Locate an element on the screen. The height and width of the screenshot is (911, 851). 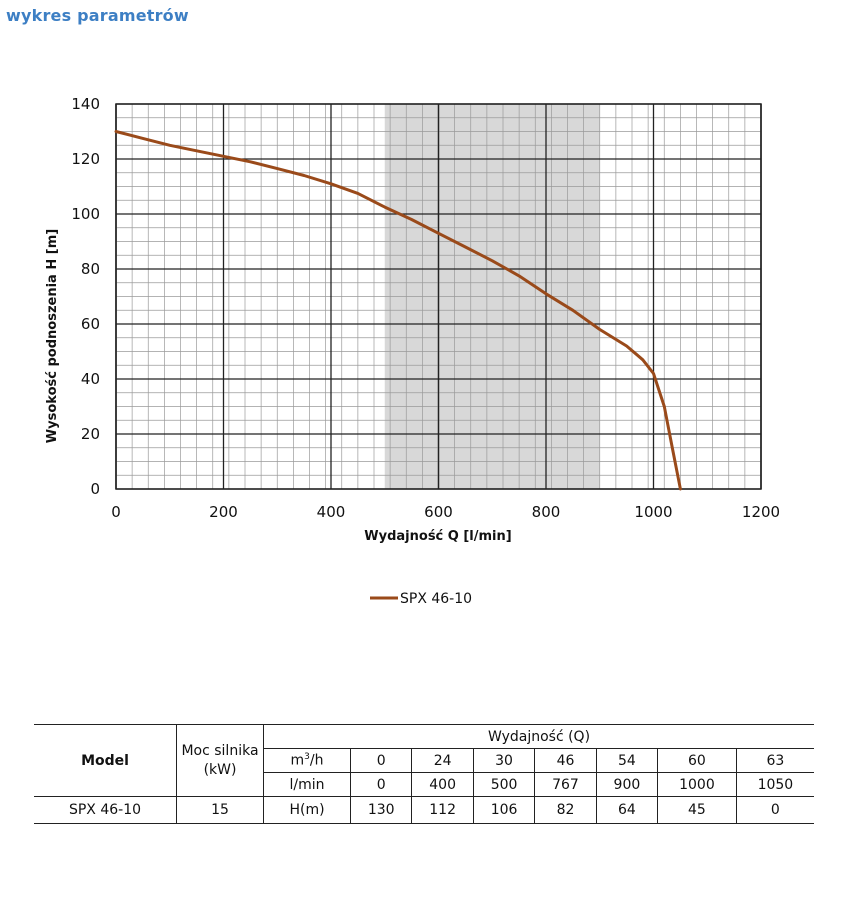
lmin-value: 500 is located at coordinates (504, 784).